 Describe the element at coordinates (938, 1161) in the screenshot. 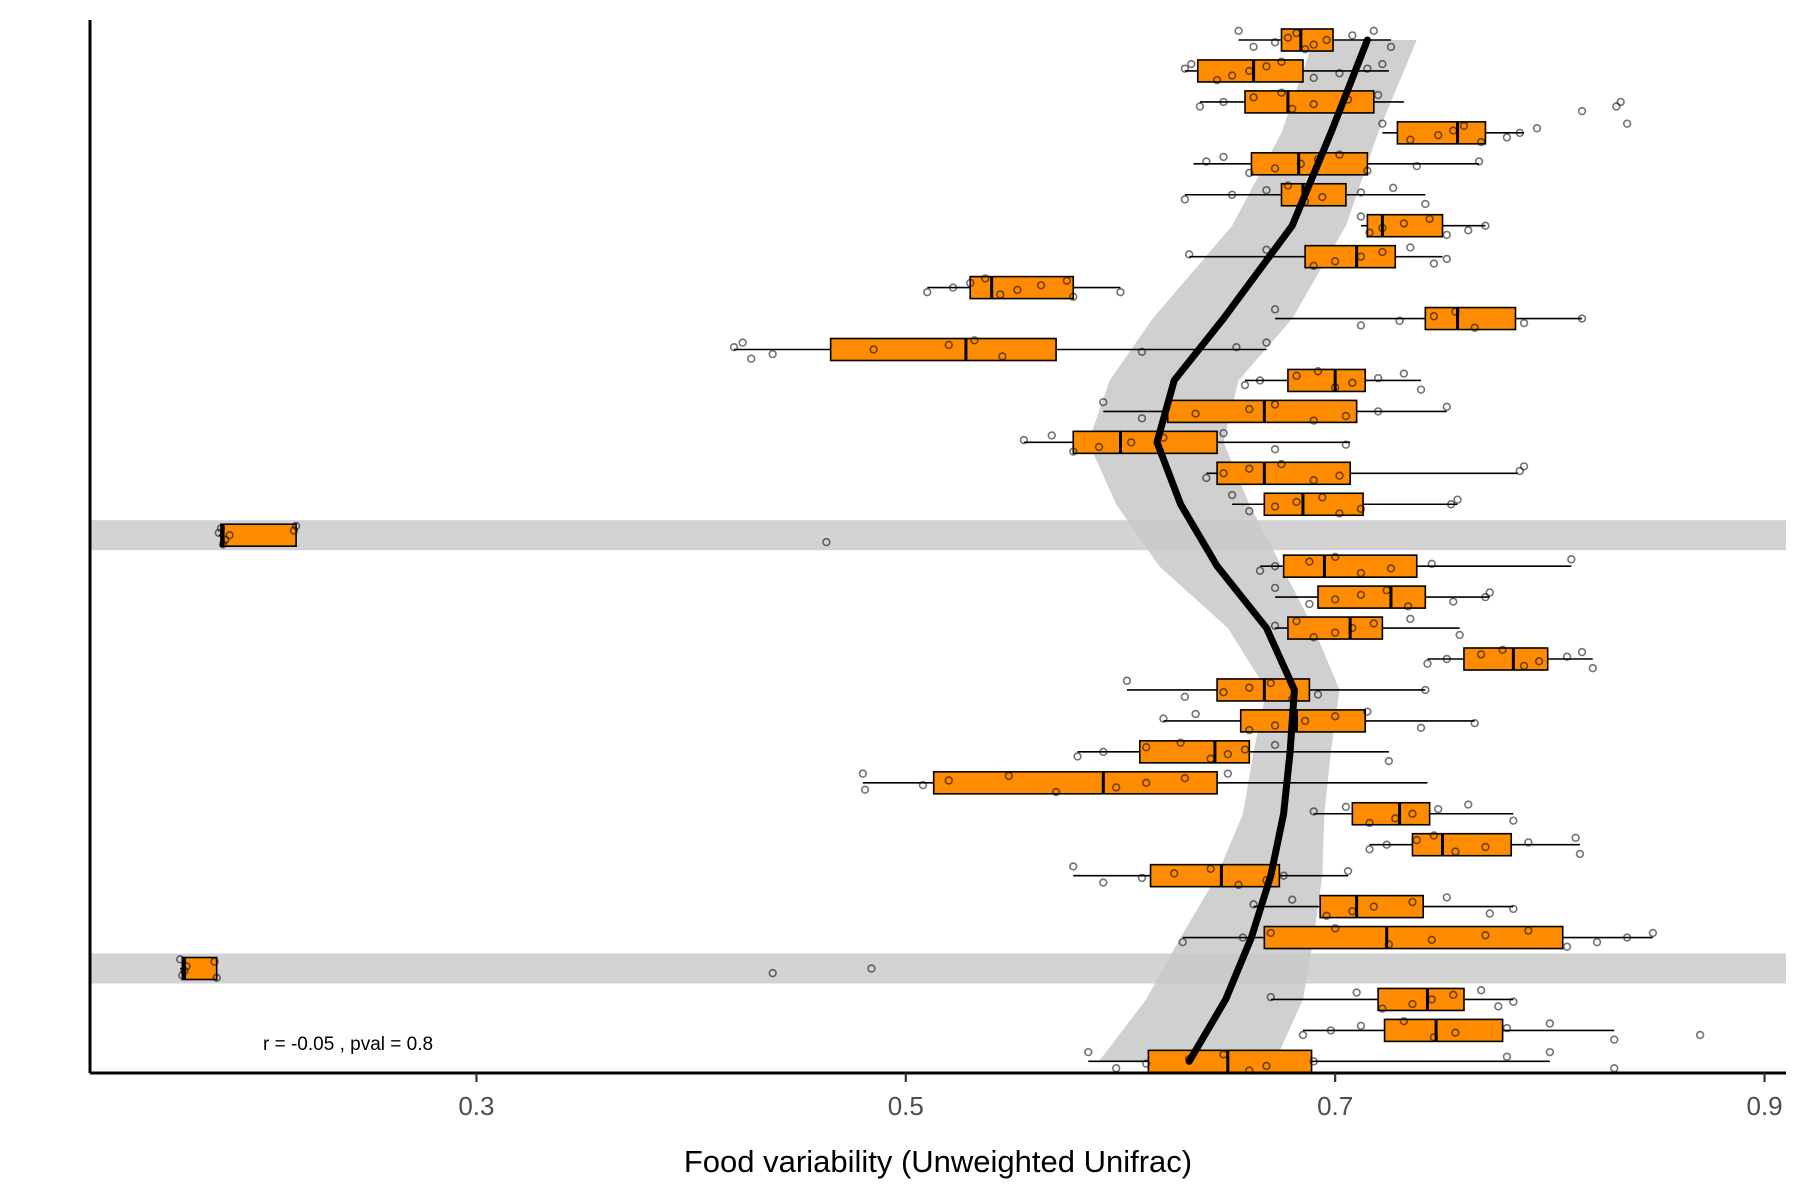

I see `x-axis-title: Food variability (Unweighted Unifrac)` at that location.